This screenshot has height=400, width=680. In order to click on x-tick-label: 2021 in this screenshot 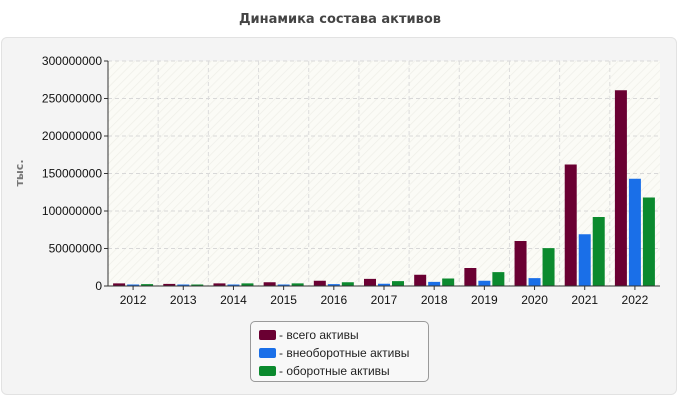, I will do `click(584, 300)`.